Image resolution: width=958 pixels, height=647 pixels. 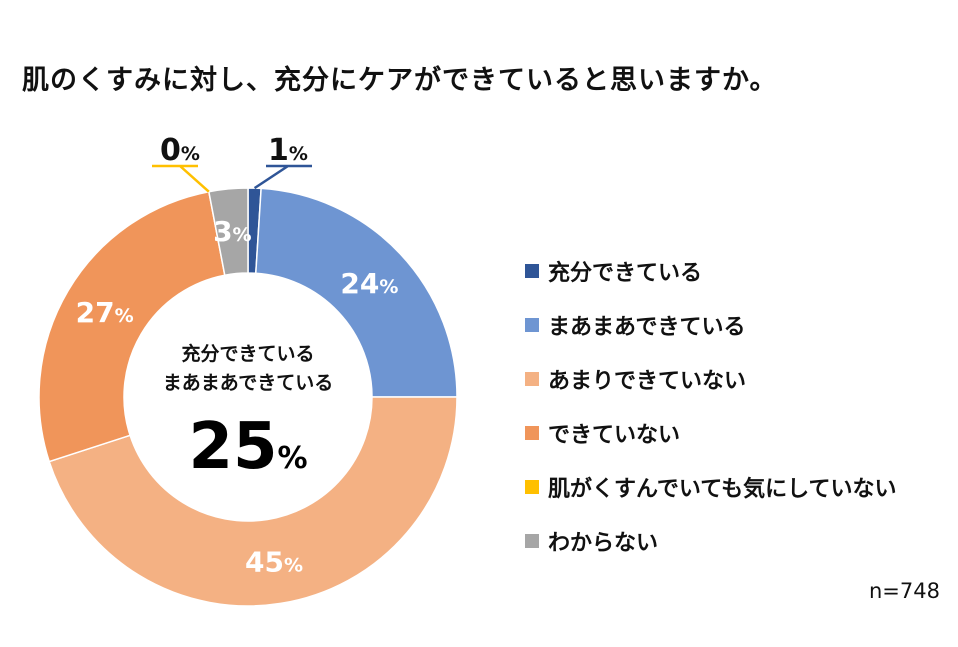 I want to click on center-label-line2: まあまあできている, so click(x=248, y=383).